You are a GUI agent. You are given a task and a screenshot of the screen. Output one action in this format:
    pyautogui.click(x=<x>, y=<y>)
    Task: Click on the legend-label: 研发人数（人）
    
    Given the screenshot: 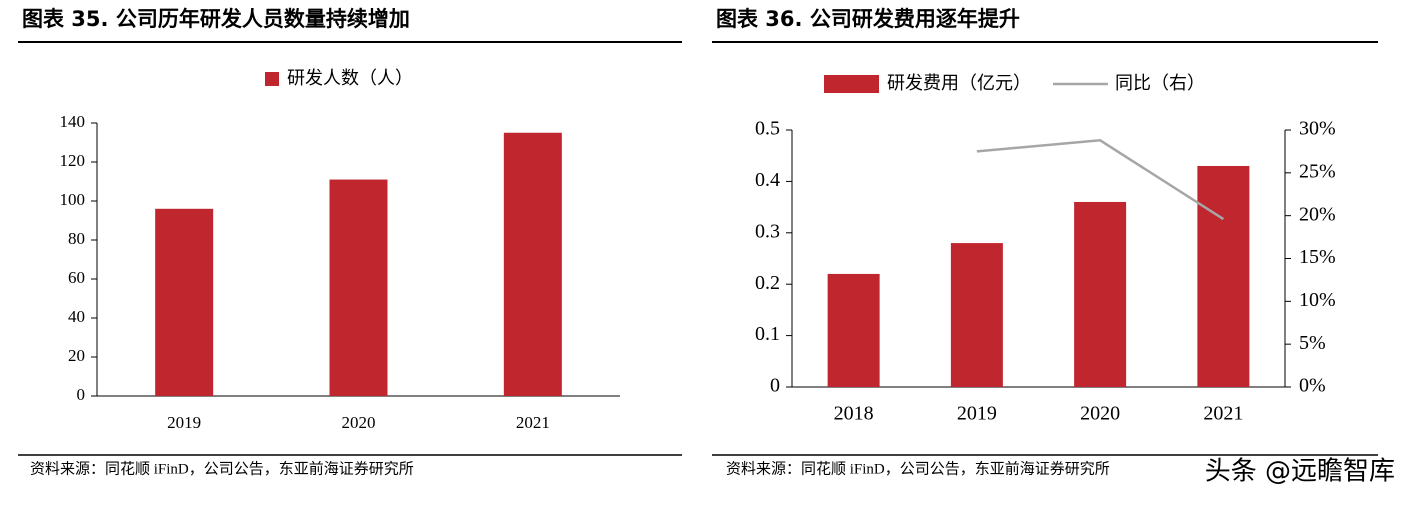 What is the action you would take?
    pyautogui.click(x=350, y=78)
    